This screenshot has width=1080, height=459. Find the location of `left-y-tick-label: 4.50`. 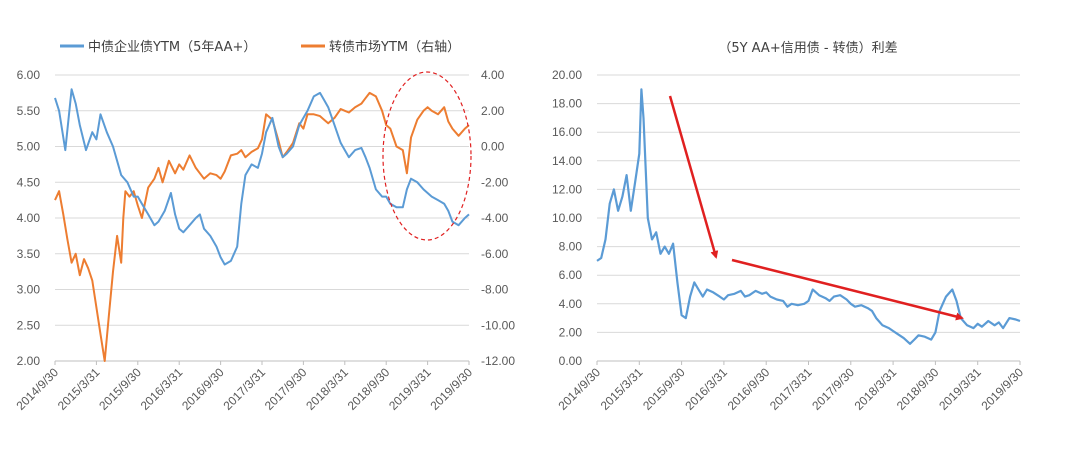

left-y-tick-label: 4.50 is located at coordinates (29, 182).